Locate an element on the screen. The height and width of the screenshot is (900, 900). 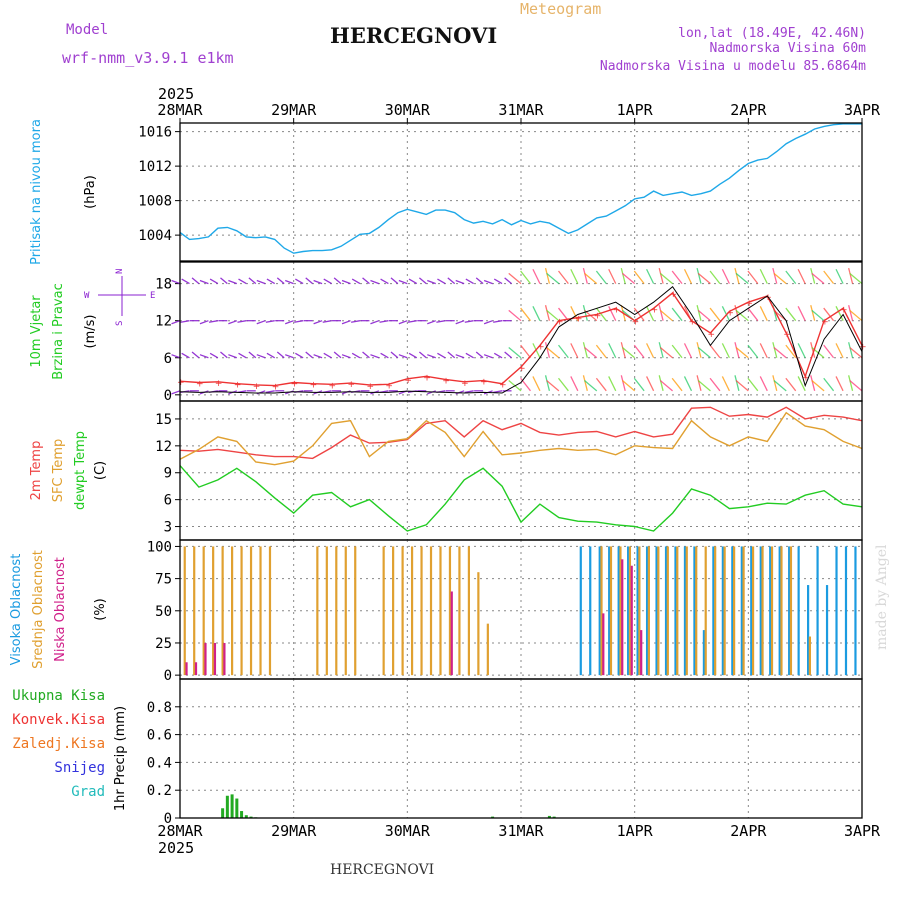
wind-arrows is located at coordinates (517, 331).